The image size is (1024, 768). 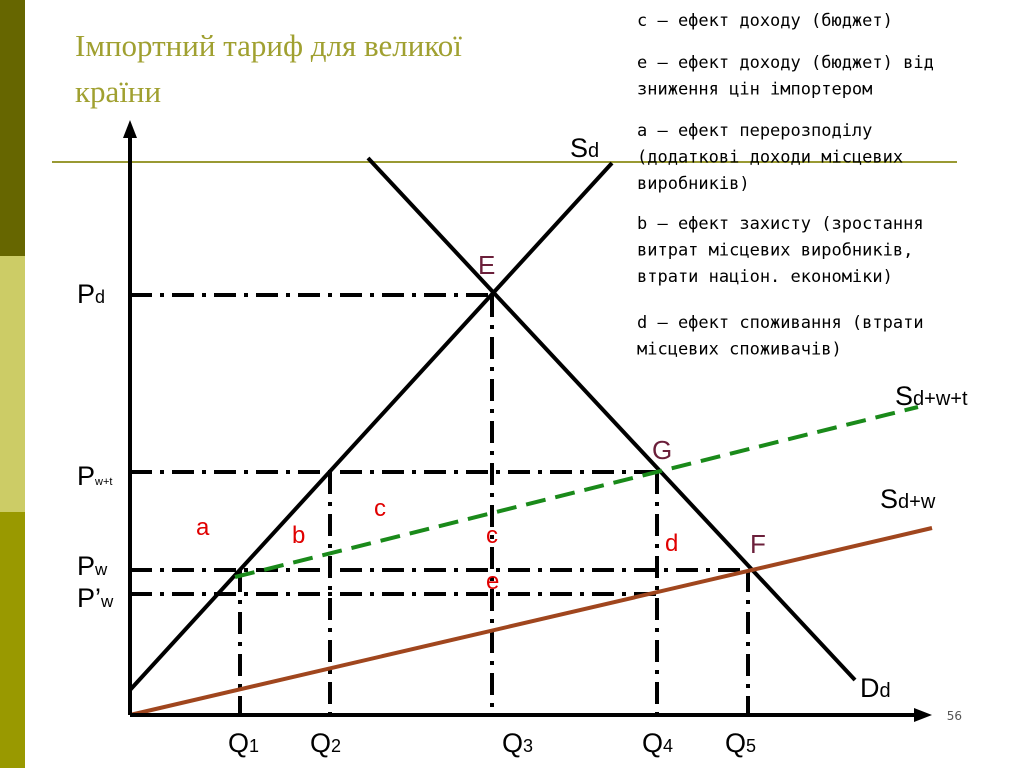 What do you see at coordinates (751, 746) in the screenshot?
I see `label-sub: 5` at bounding box center [751, 746].